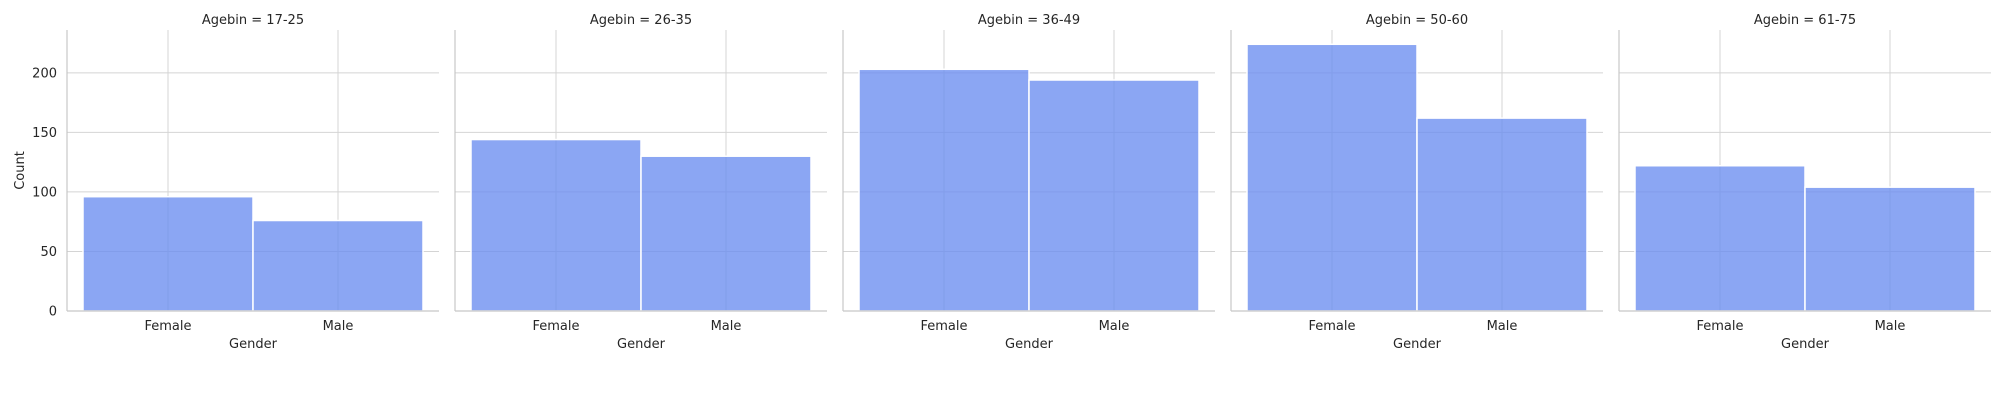 This screenshot has width=2000, height=404. I want to click on y-tick-label: 50, so click(48, 252).